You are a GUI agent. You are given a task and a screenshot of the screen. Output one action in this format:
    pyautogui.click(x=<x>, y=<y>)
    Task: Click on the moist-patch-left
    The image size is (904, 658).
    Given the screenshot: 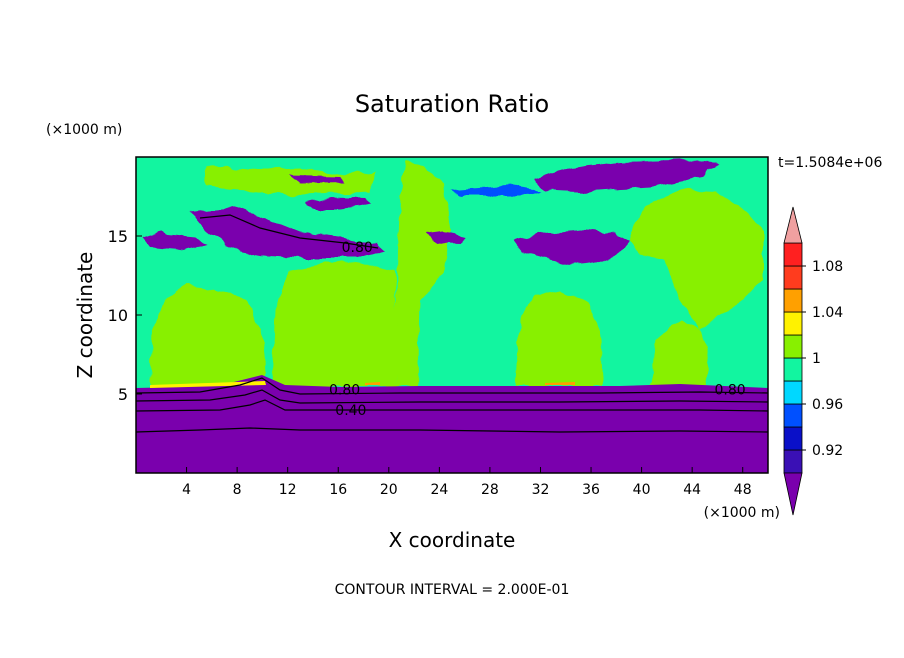 What is the action you would take?
    pyautogui.click(x=208, y=335)
    